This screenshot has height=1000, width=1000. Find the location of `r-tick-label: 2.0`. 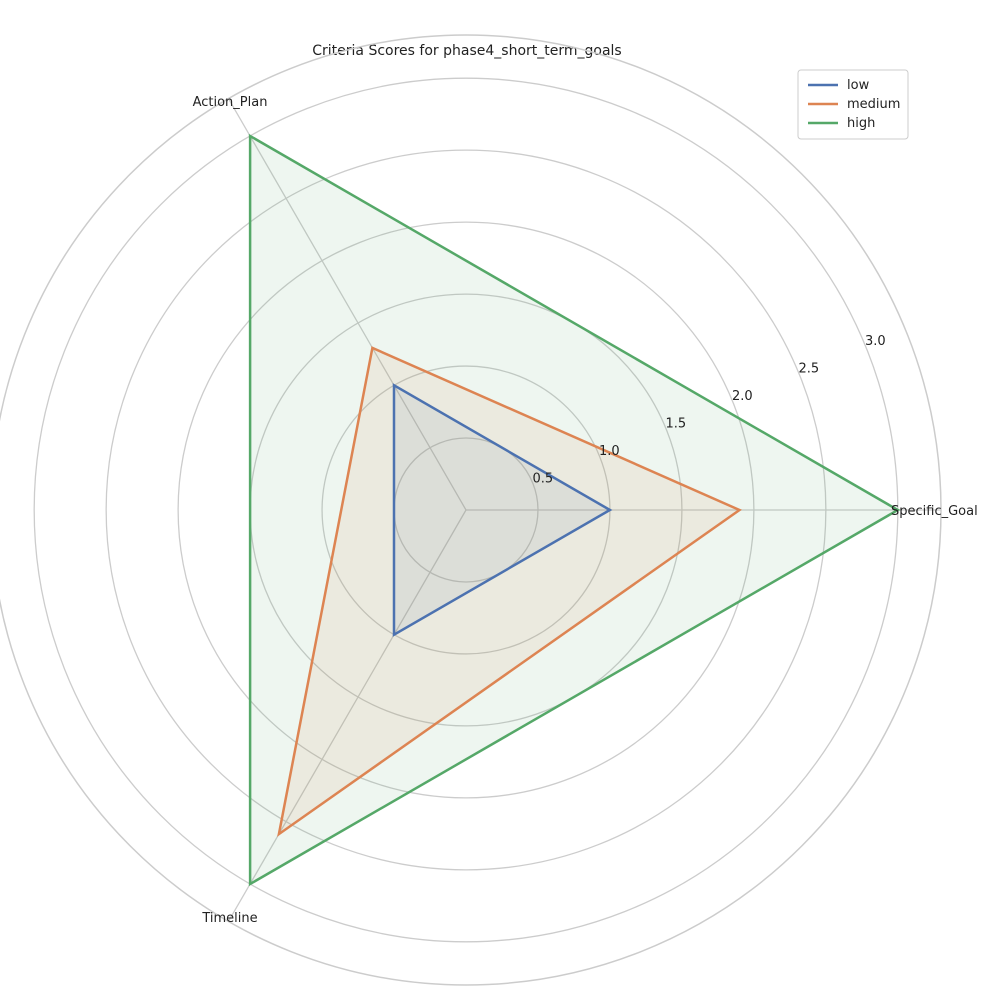

r-tick-label: 2.0 is located at coordinates (742, 396).